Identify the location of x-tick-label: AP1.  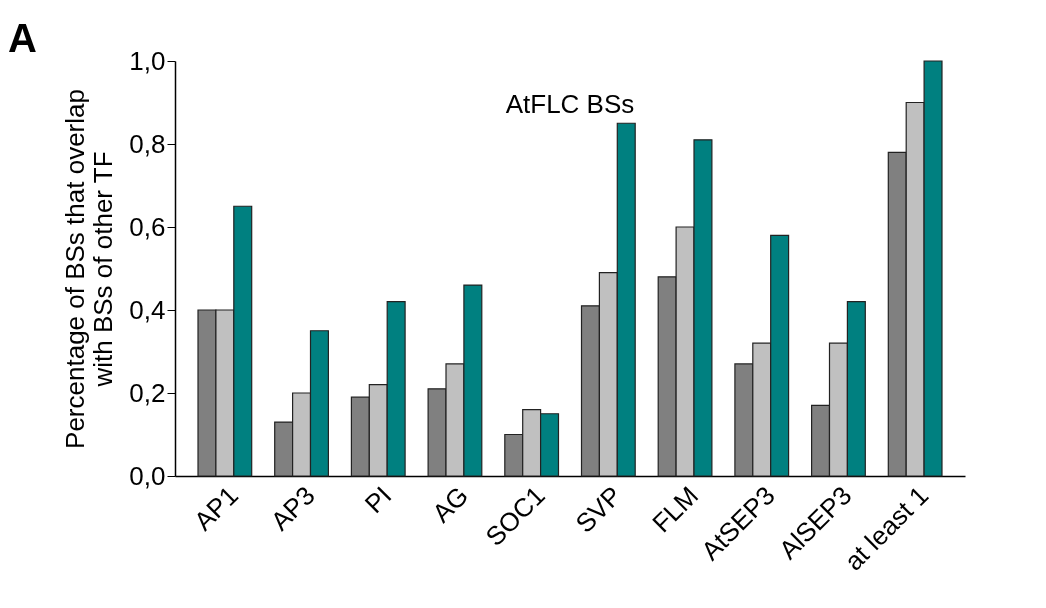
(215, 508).